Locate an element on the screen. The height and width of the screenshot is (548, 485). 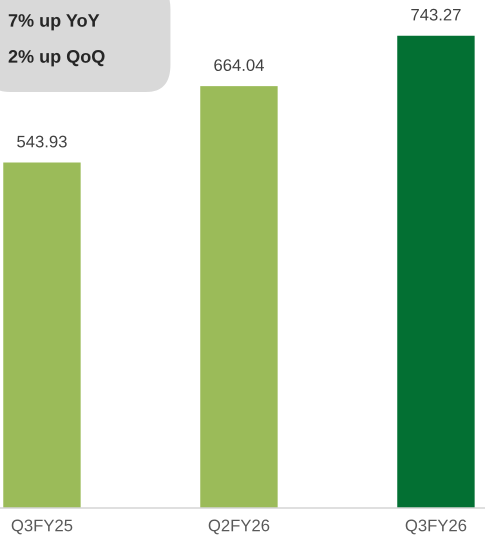
text: 7% up YoY is located at coordinates (54, 22).